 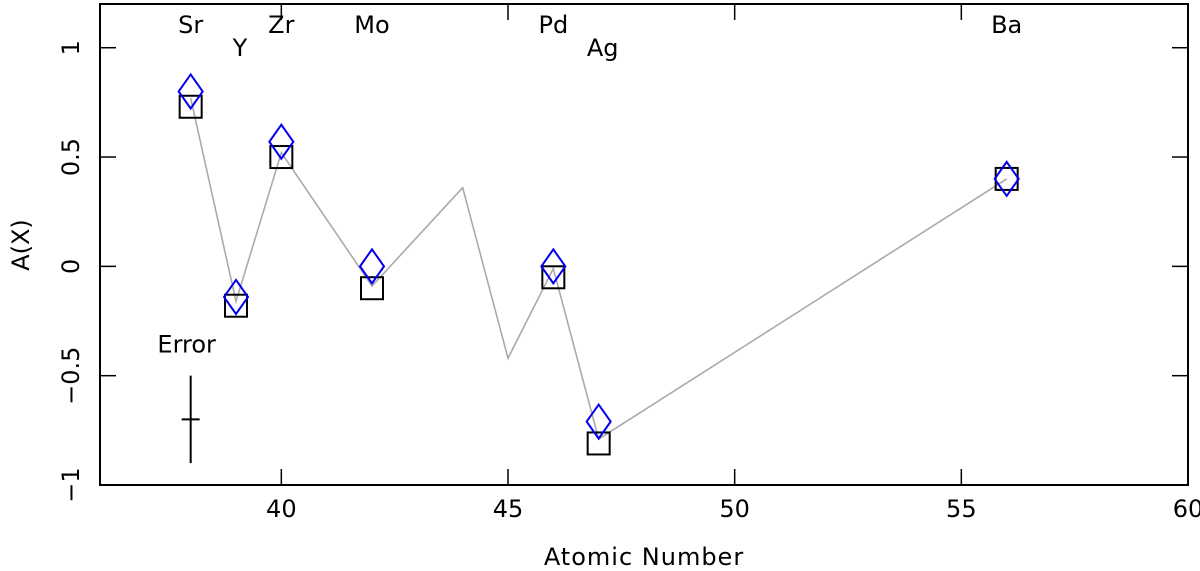 What do you see at coordinates (281, 509) in the screenshot?
I see `x-tick-label: 40` at bounding box center [281, 509].